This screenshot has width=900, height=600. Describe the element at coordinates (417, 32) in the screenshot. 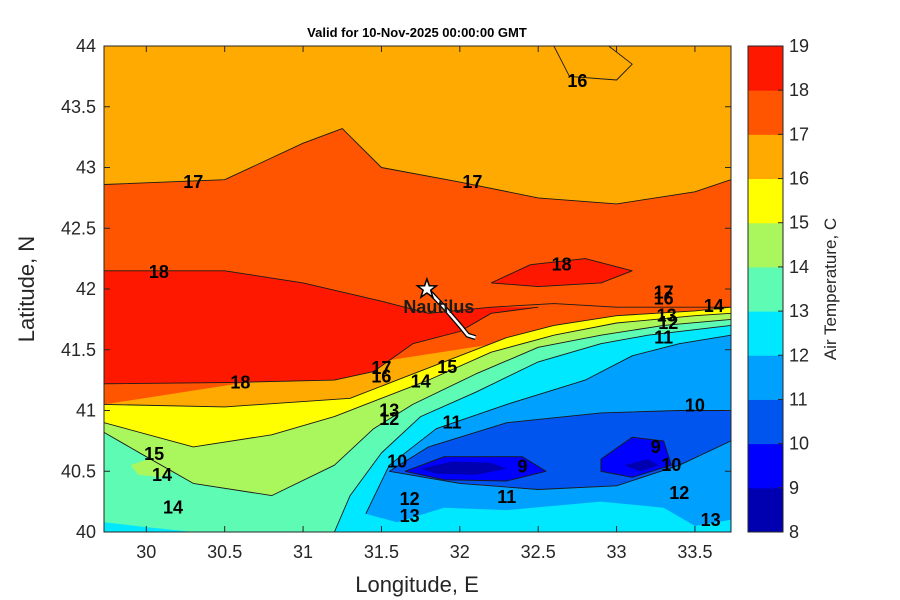

I see `chart-title: Valid for 10-Nov-2025 00:00:00 GMT` at that location.